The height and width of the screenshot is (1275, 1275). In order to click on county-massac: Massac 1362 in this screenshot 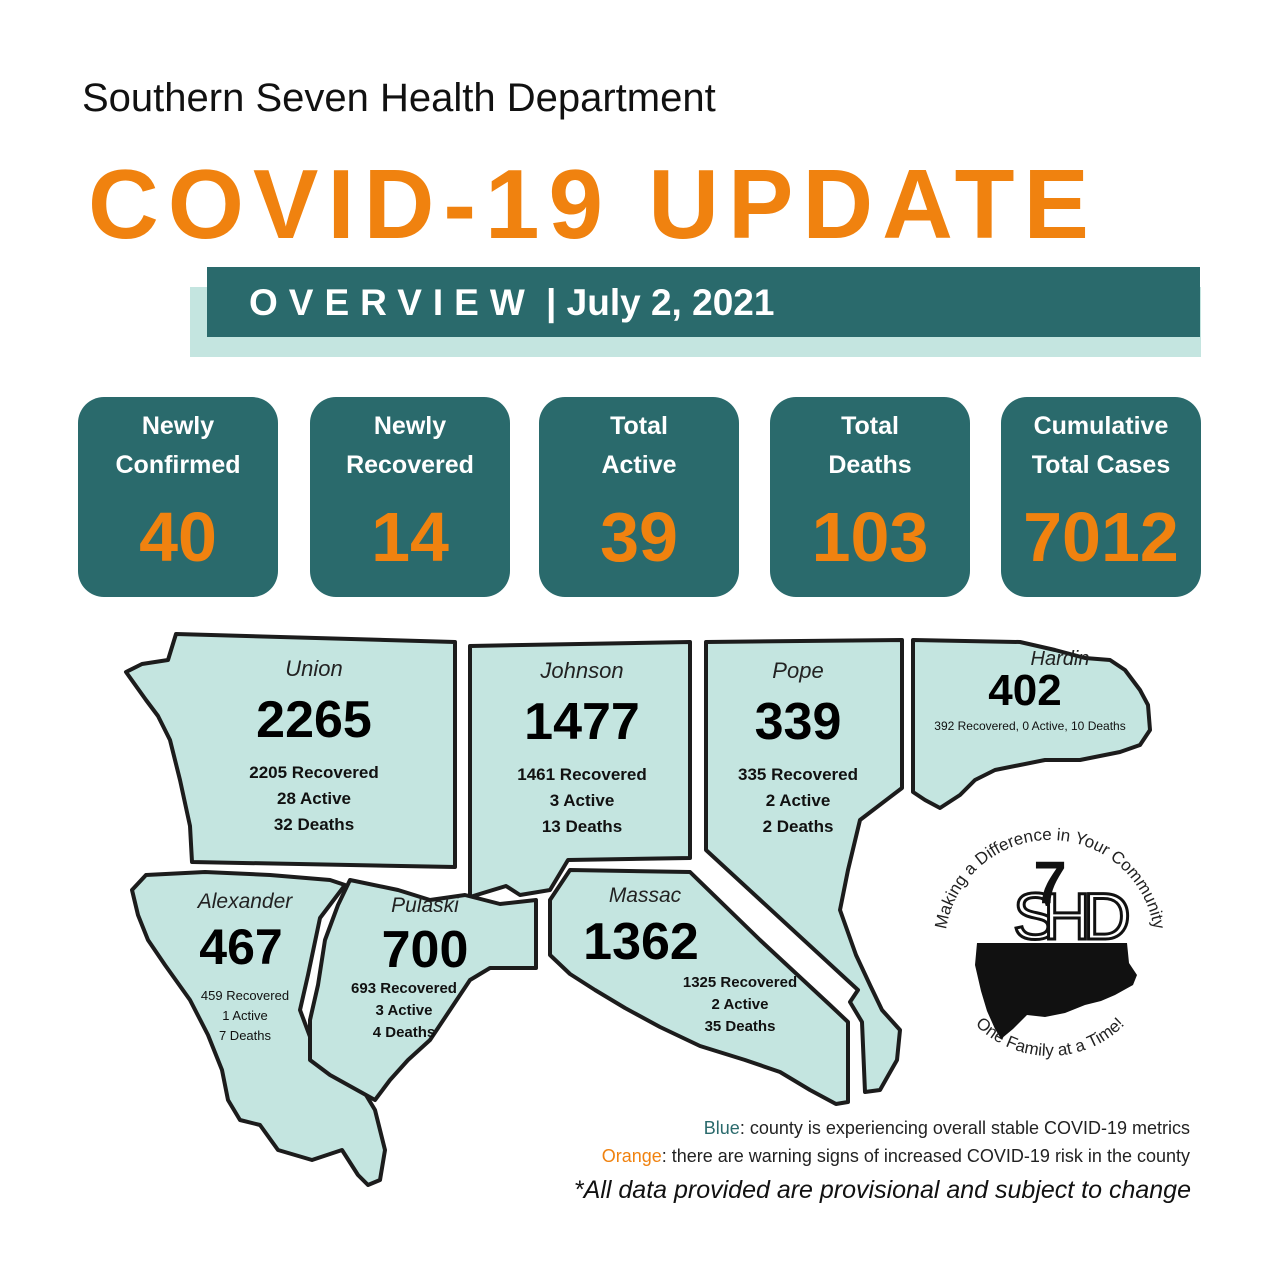, I will do `click(645, 928)`.